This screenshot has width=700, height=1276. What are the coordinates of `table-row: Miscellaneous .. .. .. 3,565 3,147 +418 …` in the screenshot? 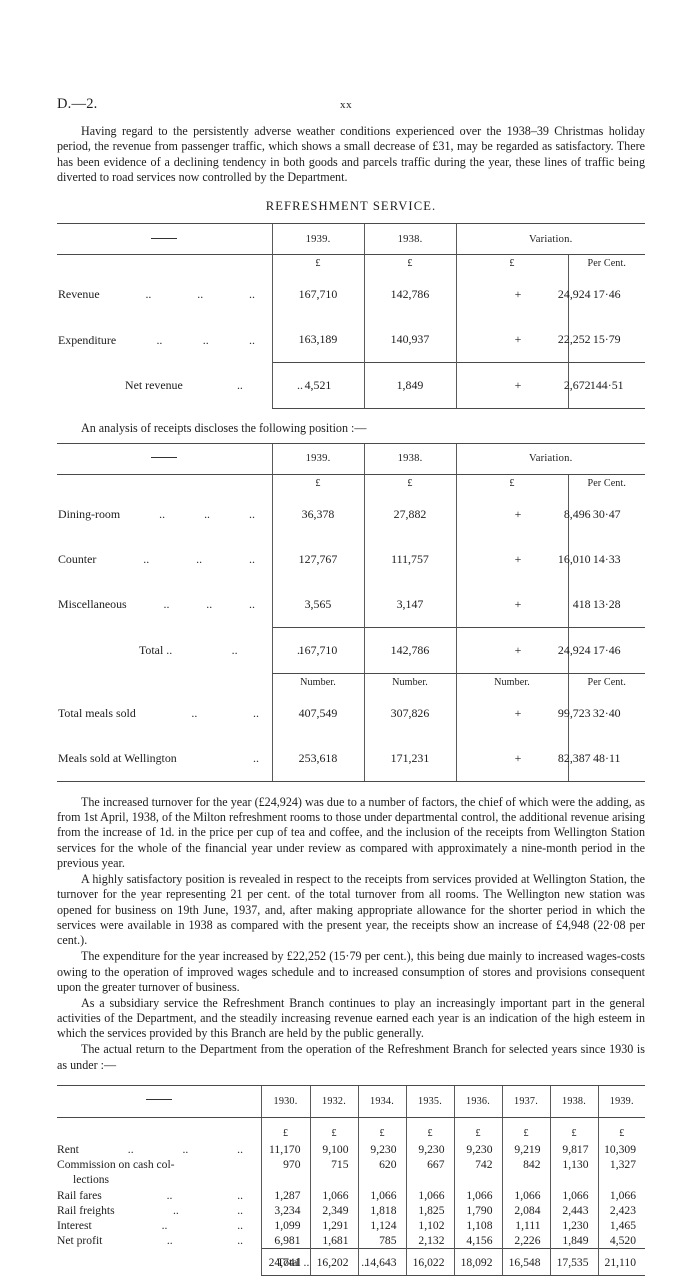 It's located at (351, 604).